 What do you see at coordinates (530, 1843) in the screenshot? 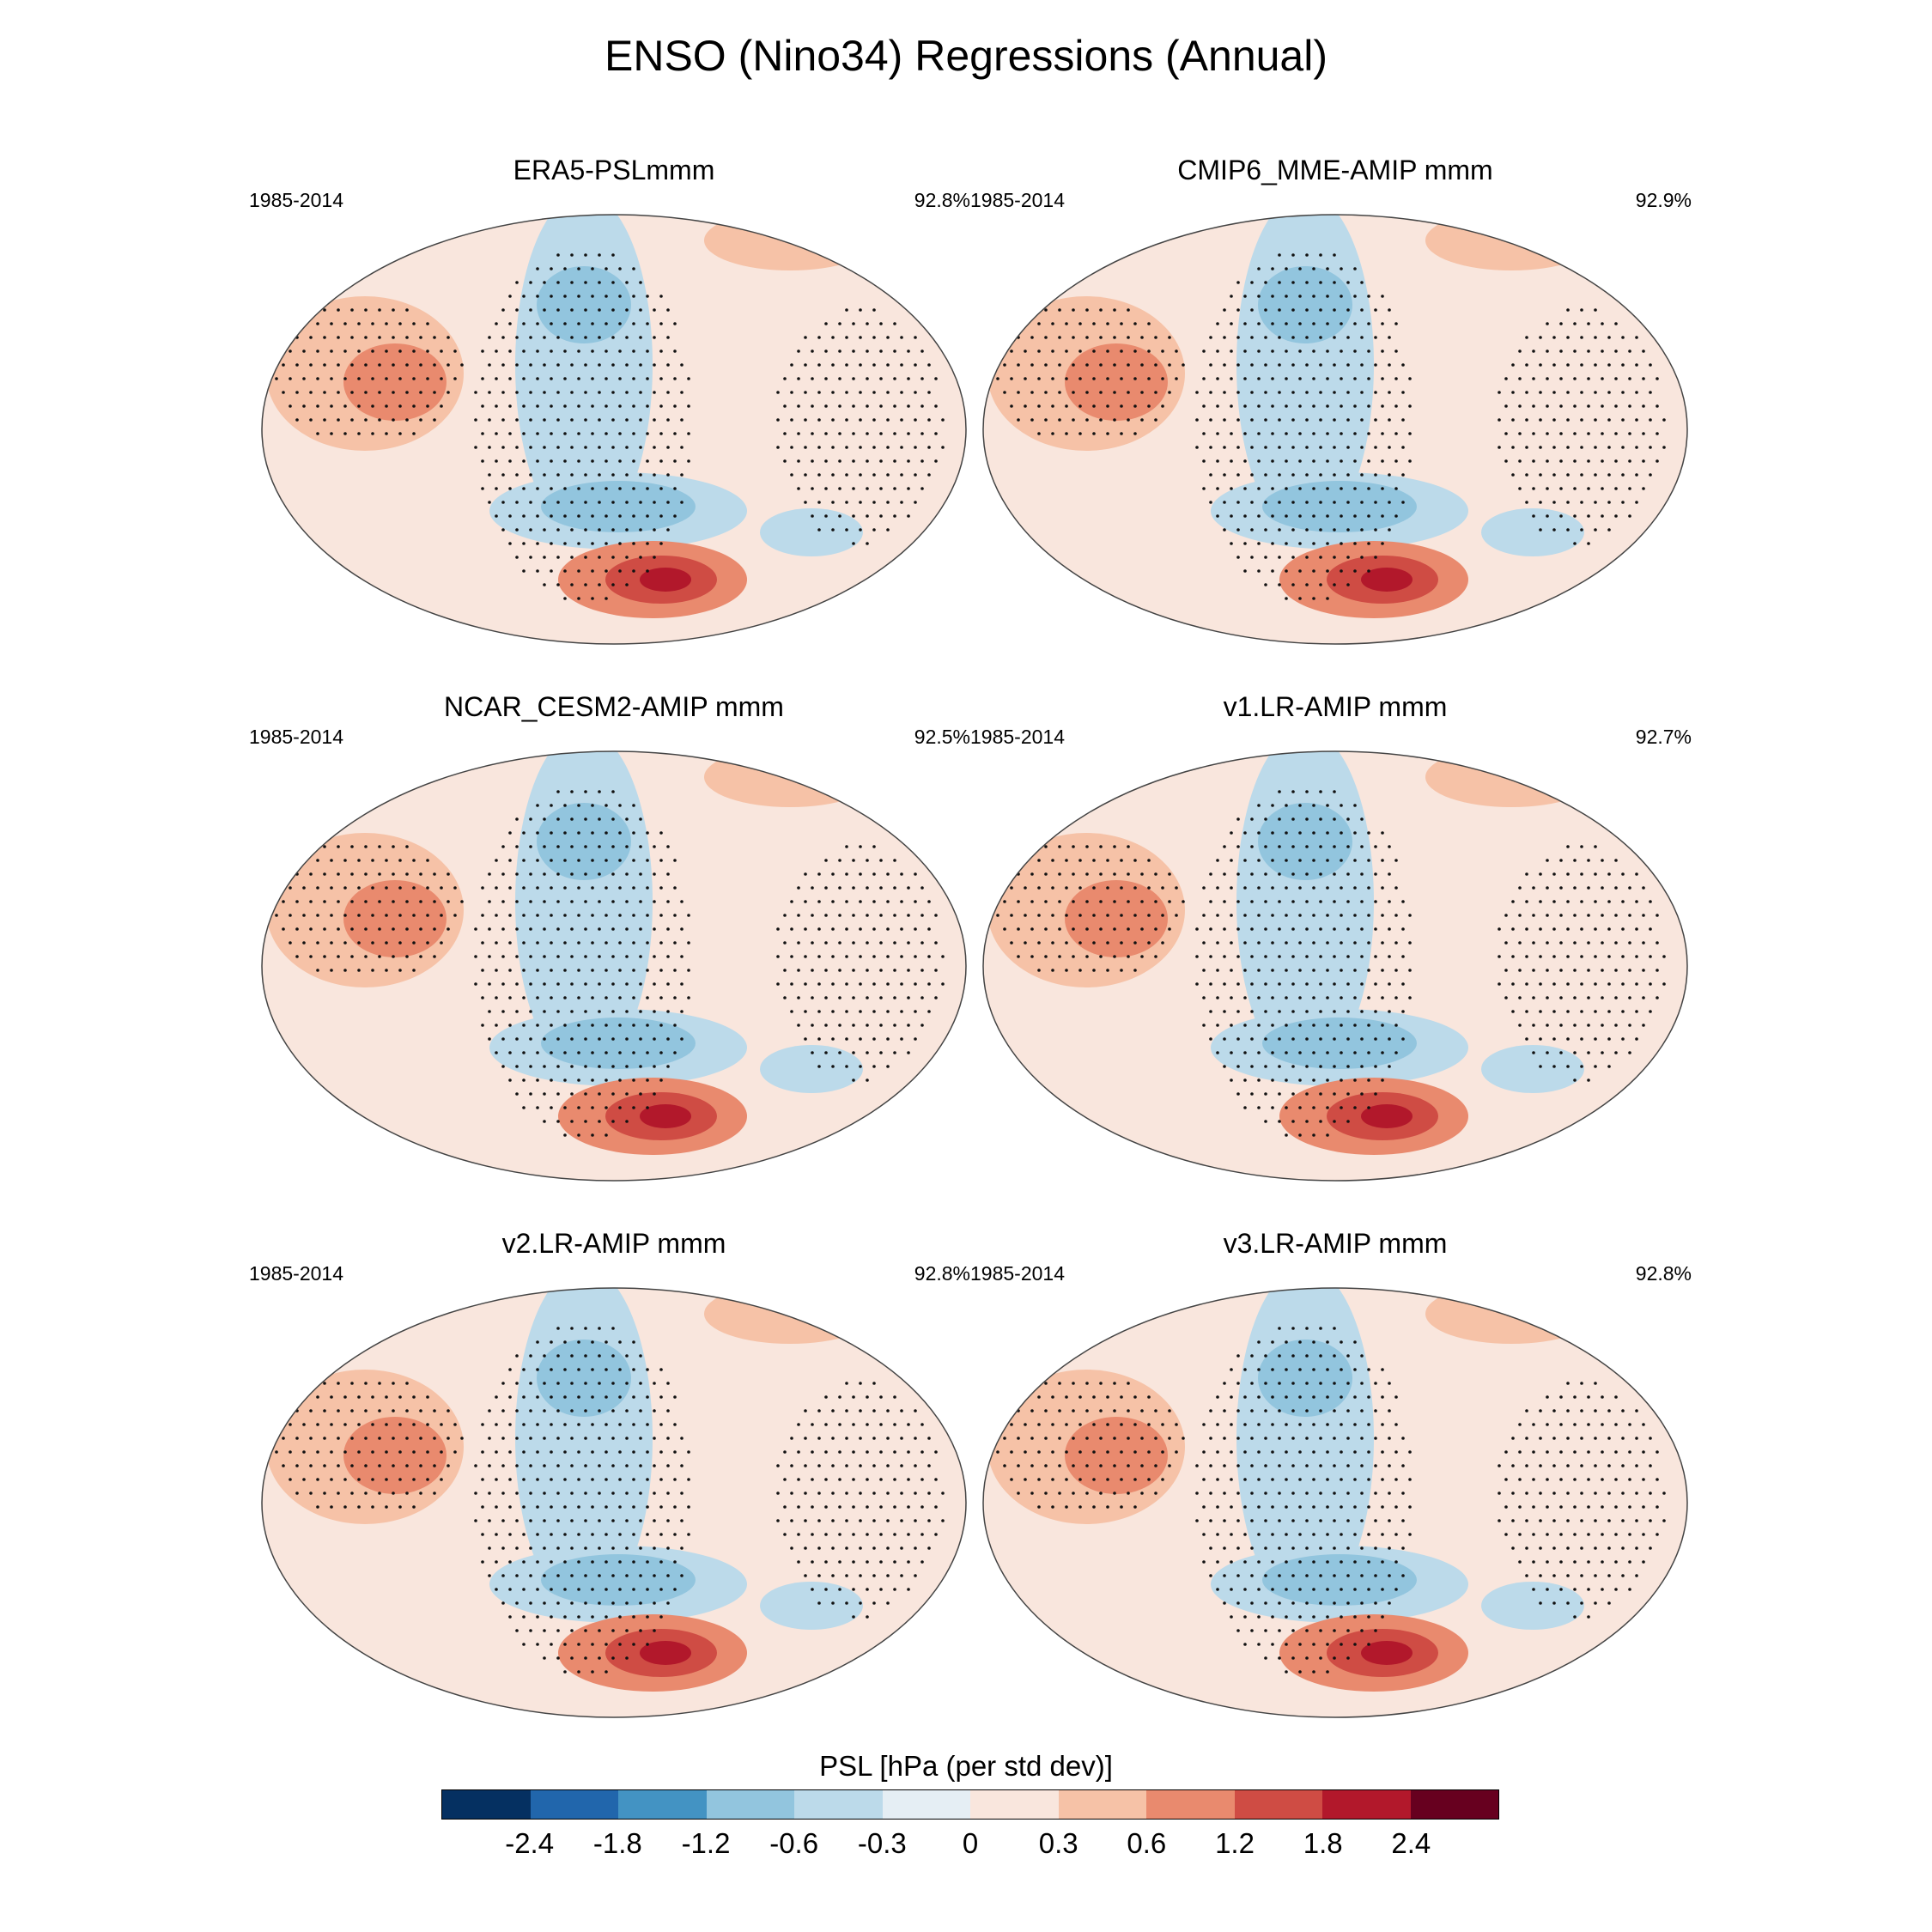
I see `colorbar-label: -2.4` at bounding box center [530, 1843].